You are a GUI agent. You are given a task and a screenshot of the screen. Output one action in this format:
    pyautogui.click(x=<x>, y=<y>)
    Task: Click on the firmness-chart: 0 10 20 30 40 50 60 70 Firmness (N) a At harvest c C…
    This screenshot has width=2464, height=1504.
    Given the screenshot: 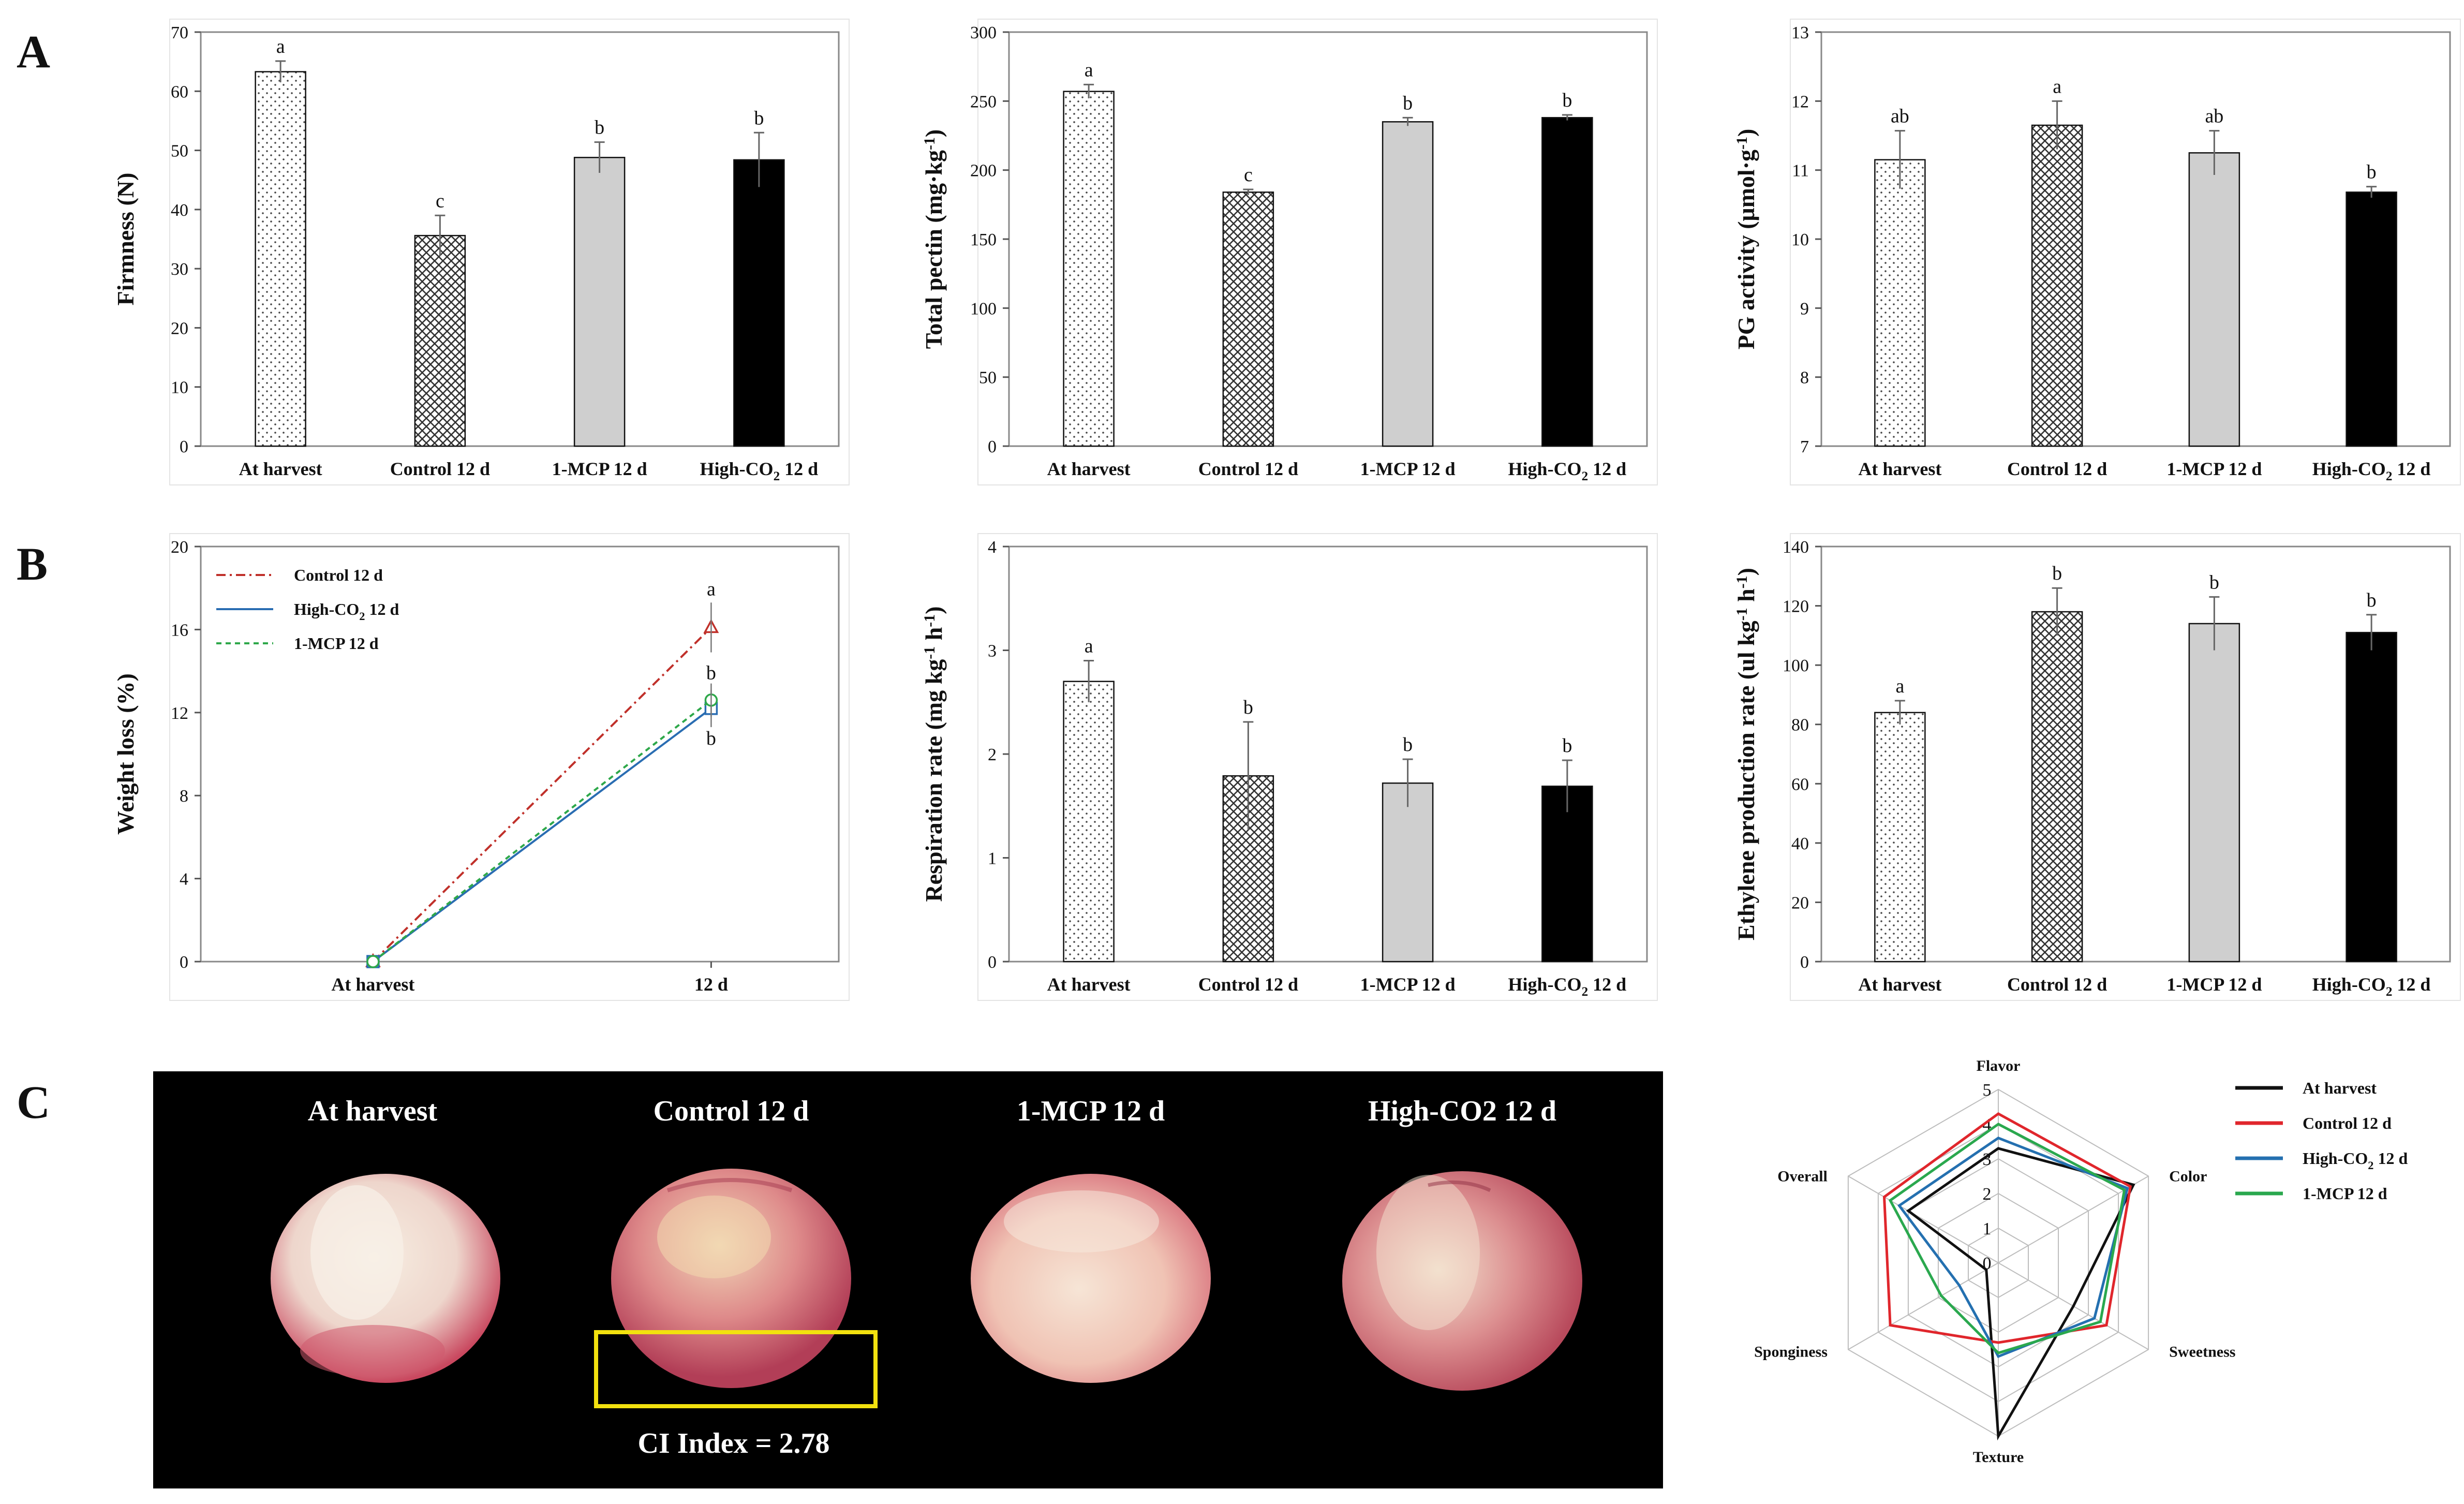 What is the action you would take?
    pyautogui.click(x=481, y=252)
    